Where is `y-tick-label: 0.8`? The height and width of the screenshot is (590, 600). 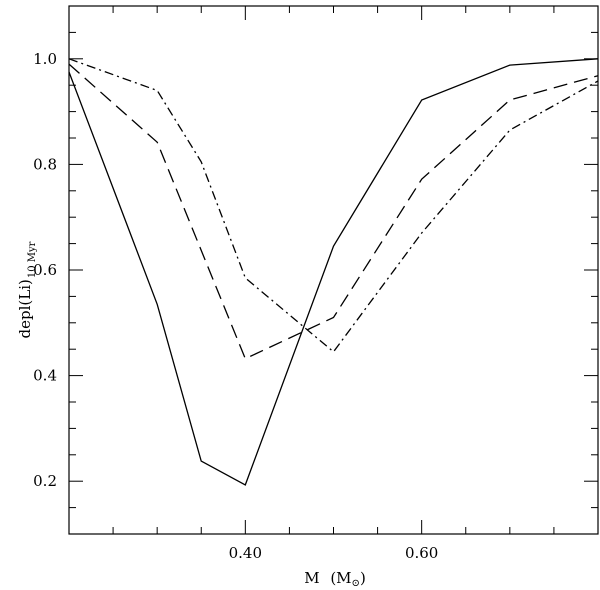 y-tick-label: 0.8 is located at coordinates (45, 164).